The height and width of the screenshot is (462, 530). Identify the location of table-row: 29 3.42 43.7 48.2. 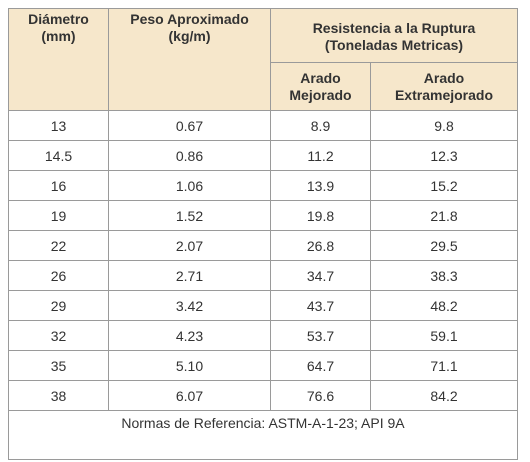
(263, 305).